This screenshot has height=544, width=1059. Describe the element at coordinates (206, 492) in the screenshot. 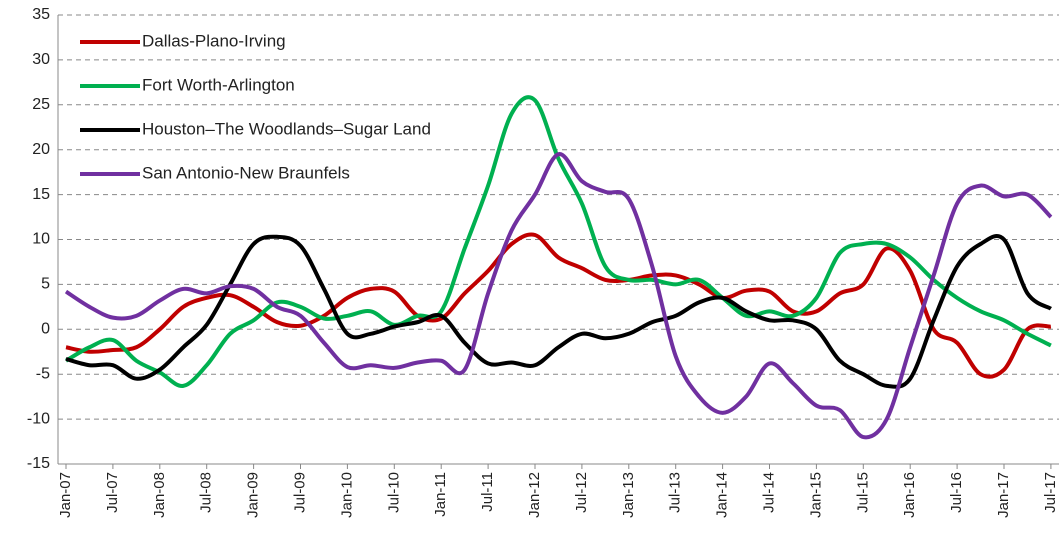

I see `x-tick-label: Jul-08` at that location.